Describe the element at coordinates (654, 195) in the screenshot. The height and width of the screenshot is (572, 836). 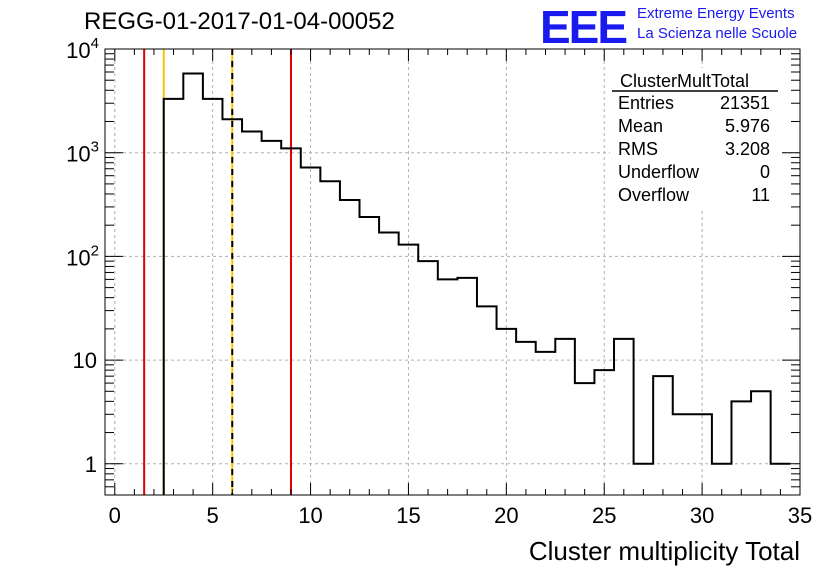
I see `stats-label-overflow: Overflow` at that location.